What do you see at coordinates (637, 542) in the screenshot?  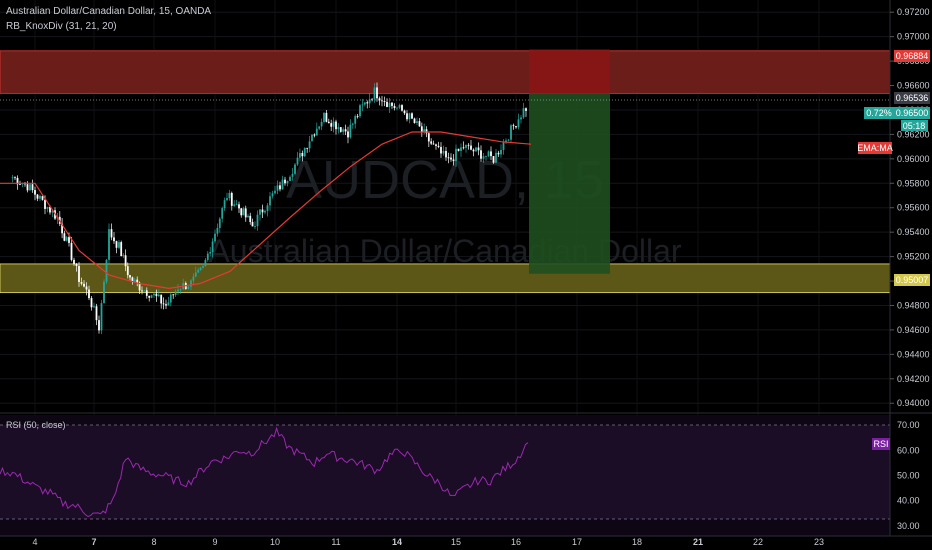 I see `time-tick-label: 18` at bounding box center [637, 542].